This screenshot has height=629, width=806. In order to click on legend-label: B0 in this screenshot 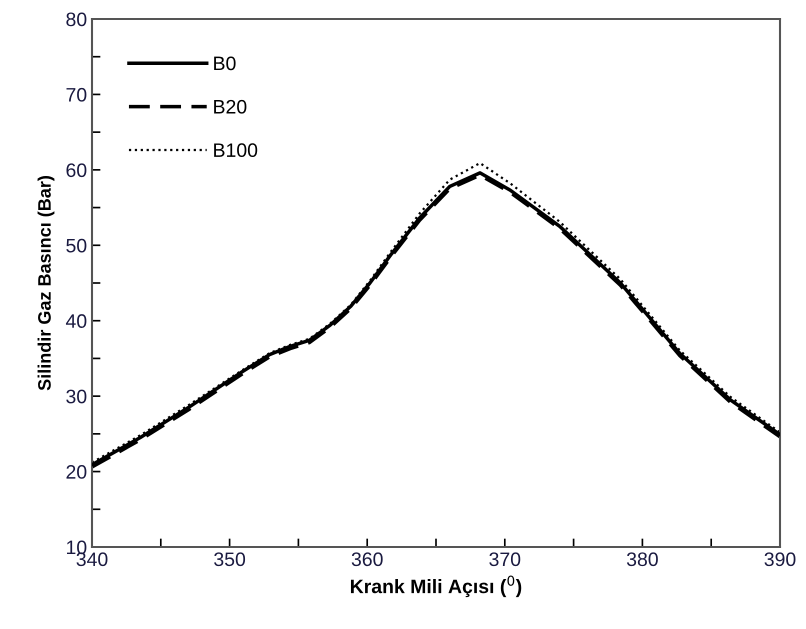, I will do `click(225, 63)`.